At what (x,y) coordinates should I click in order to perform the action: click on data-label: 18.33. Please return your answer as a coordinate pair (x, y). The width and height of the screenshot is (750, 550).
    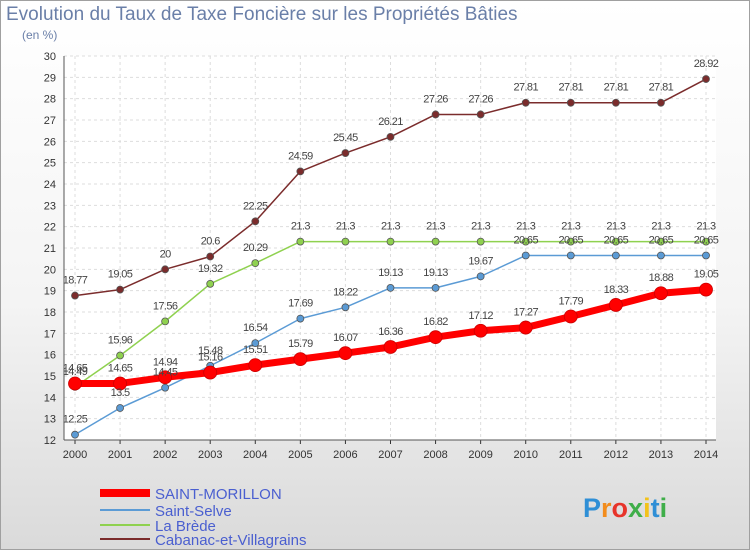
    Looking at the image, I should click on (616, 290).